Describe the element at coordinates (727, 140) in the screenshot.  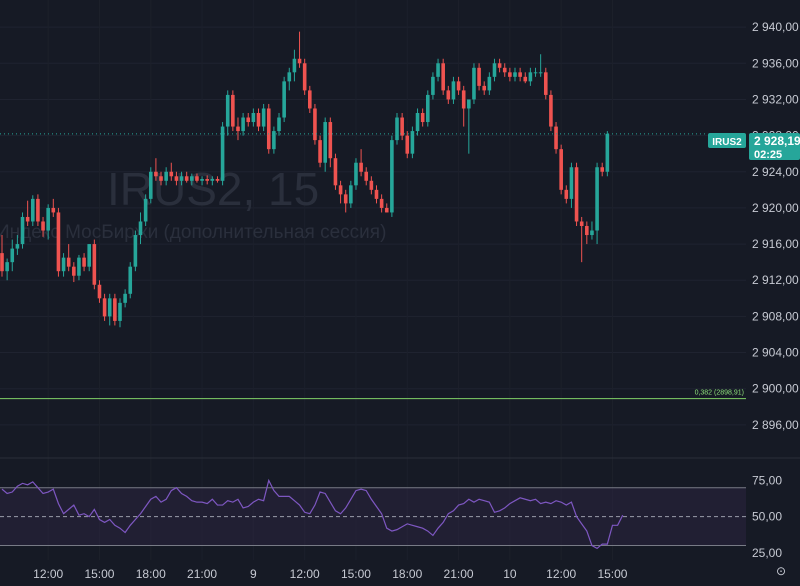
I see `price-tag-symbol-box` at that location.